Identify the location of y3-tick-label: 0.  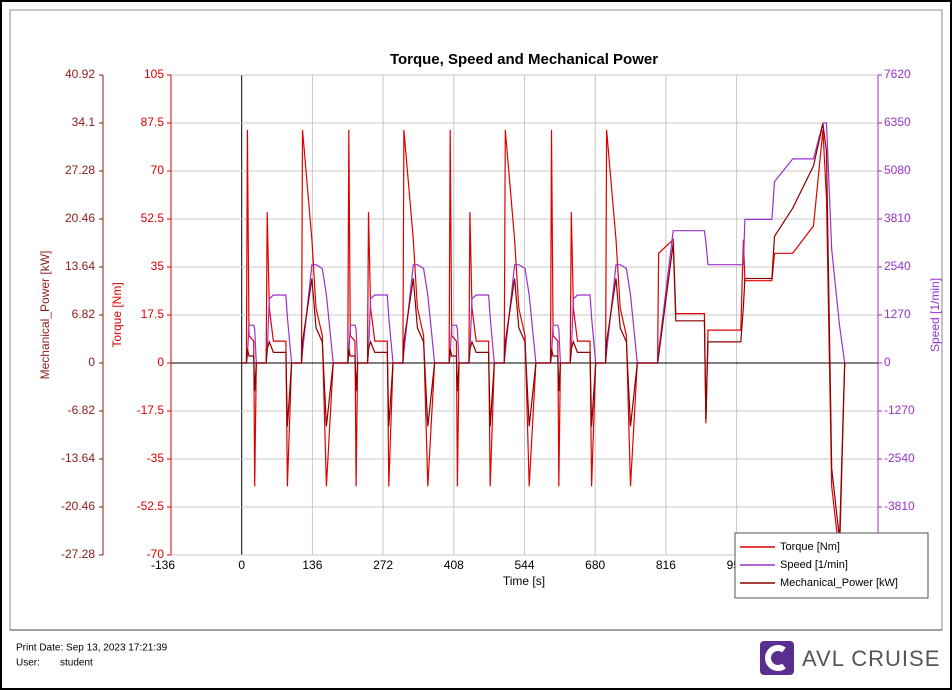
(91, 362).